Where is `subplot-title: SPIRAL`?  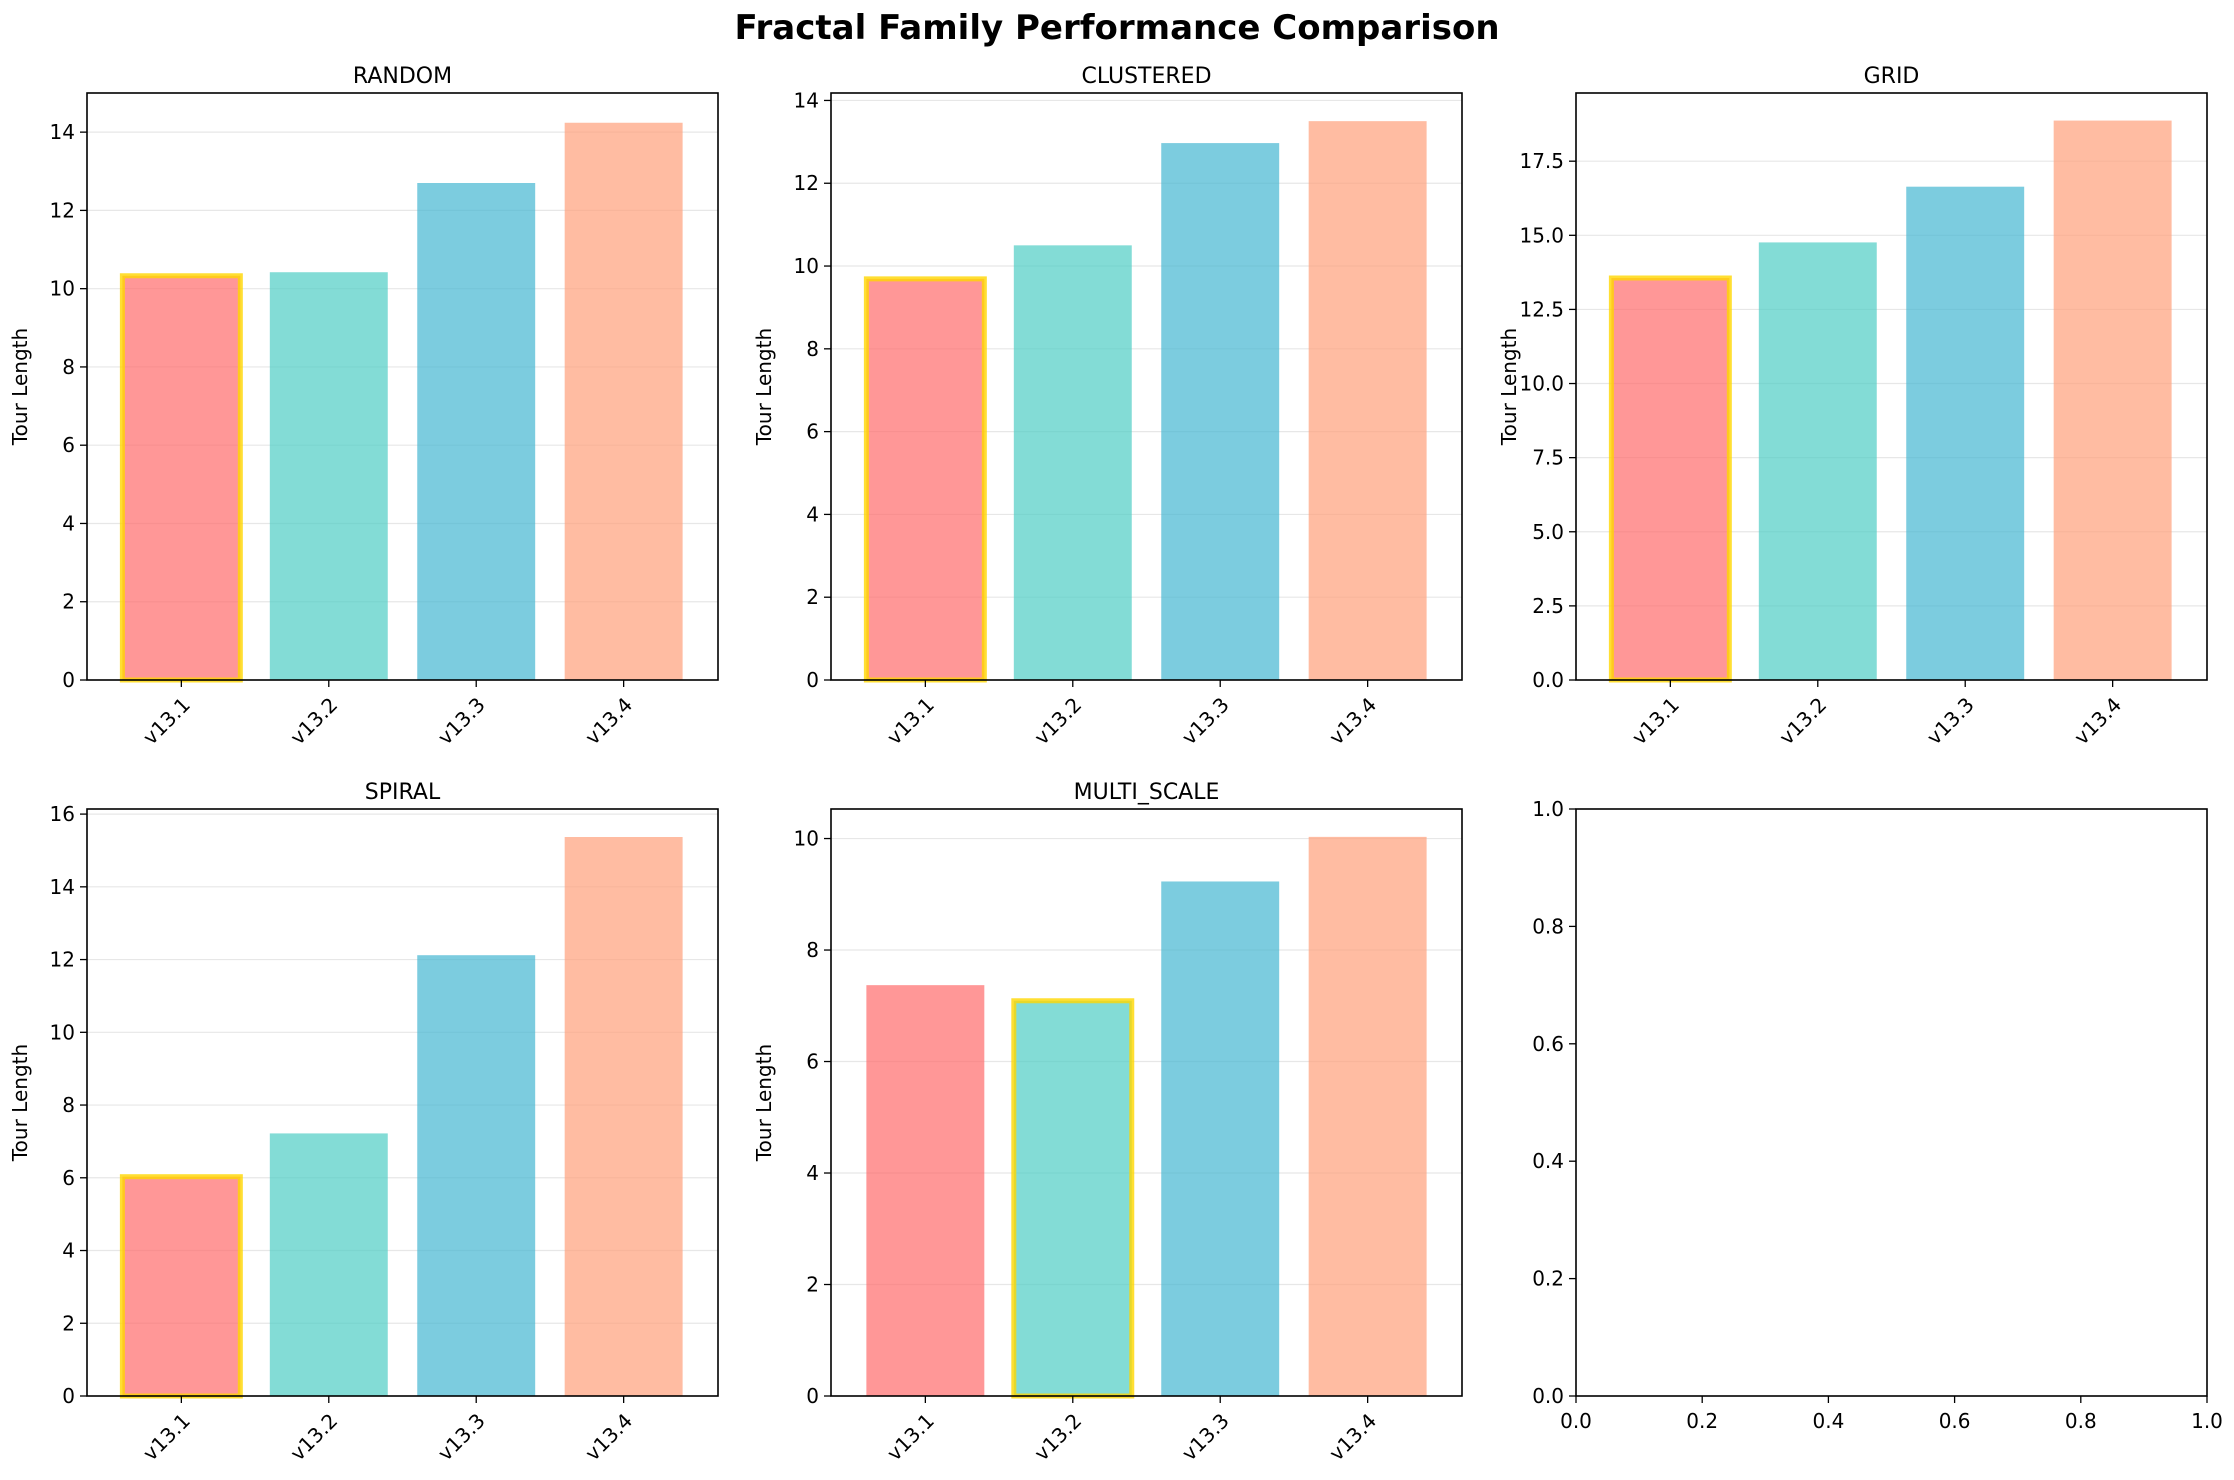 subplot-title: SPIRAL is located at coordinates (403, 792).